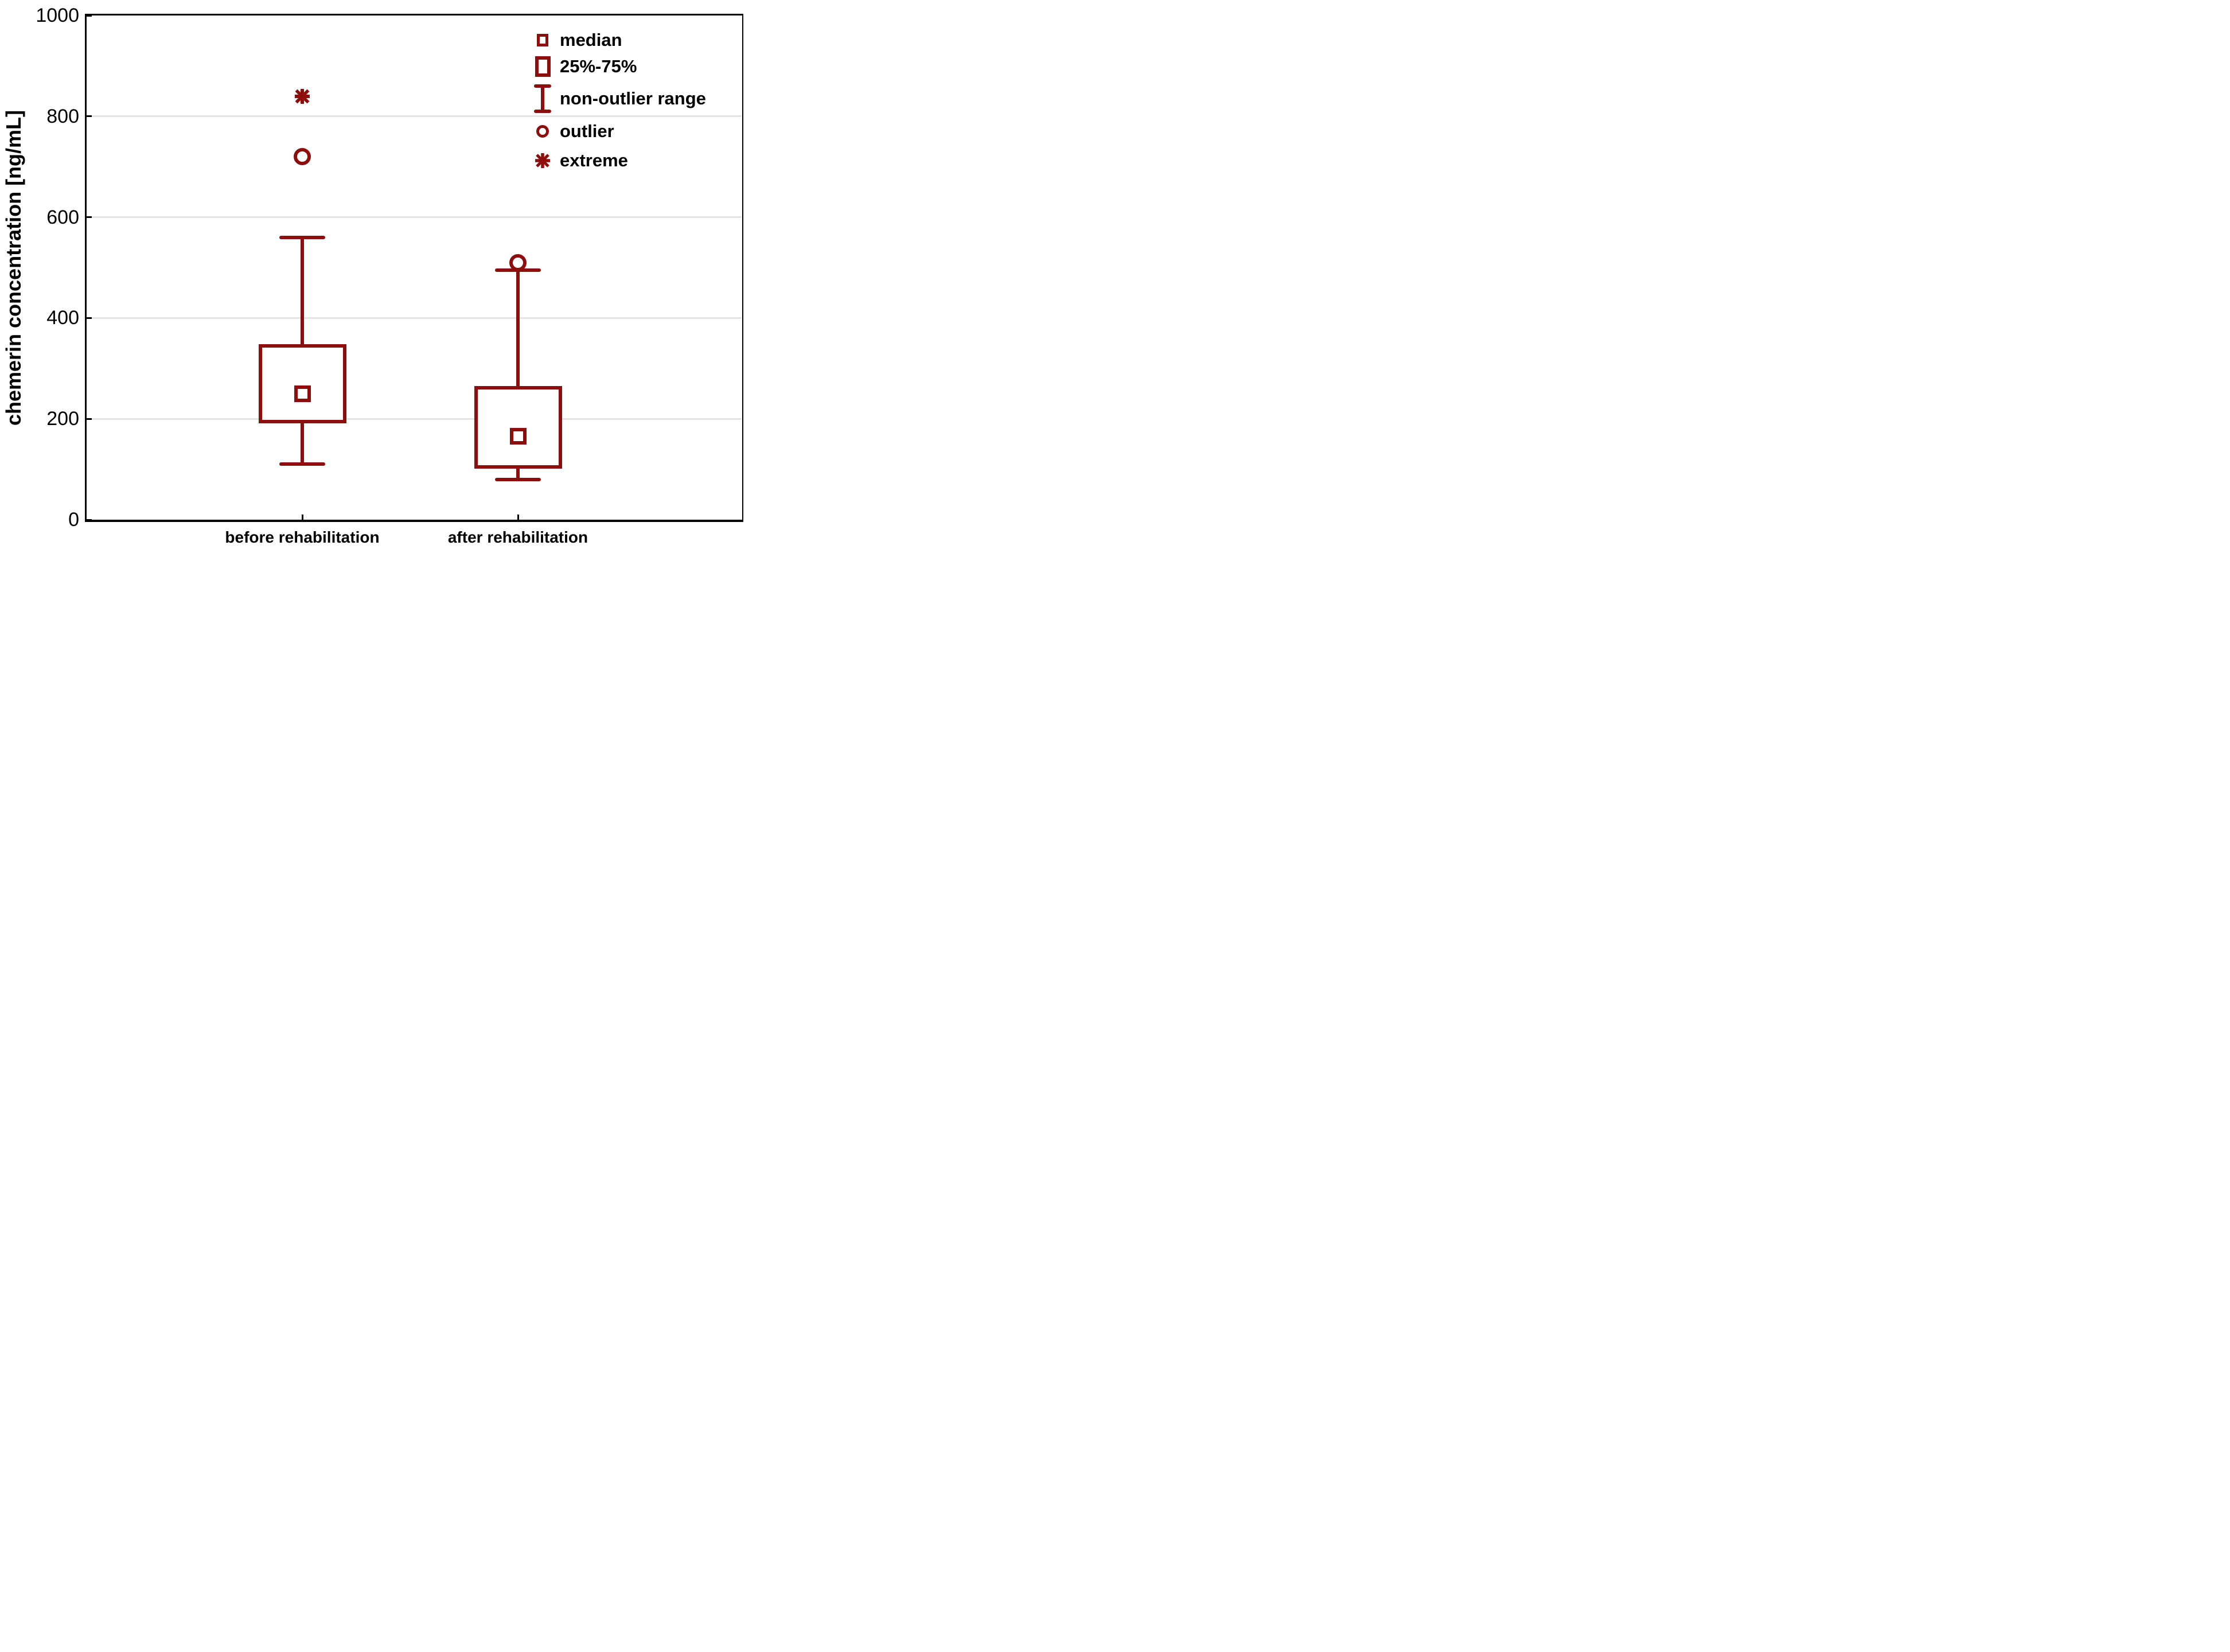 Image resolution: width=2230 pixels, height=1652 pixels. I want to click on legend-label: 25%-75%, so click(598, 66).